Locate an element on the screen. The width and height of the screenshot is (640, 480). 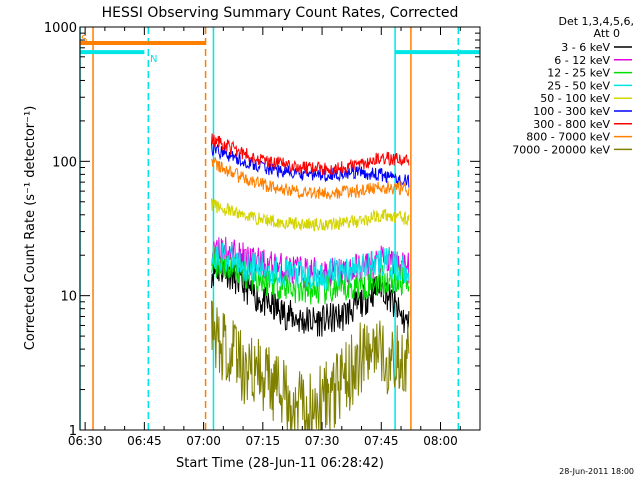
x-axis-label: Start Time (28-Jun-11 06:28:42) is located at coordinates (280, 463).